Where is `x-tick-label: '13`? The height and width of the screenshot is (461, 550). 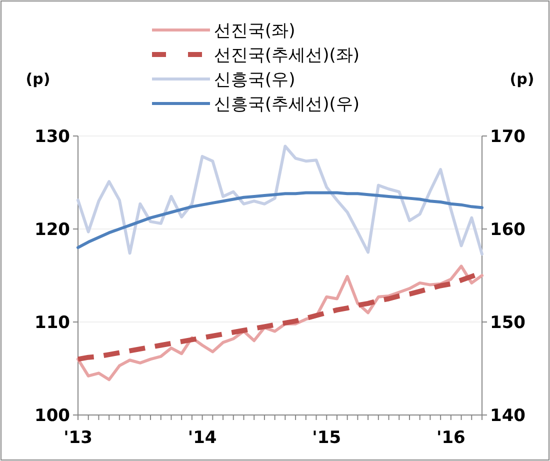 x-tick-label: '13 is located at coordinates (78, 438).